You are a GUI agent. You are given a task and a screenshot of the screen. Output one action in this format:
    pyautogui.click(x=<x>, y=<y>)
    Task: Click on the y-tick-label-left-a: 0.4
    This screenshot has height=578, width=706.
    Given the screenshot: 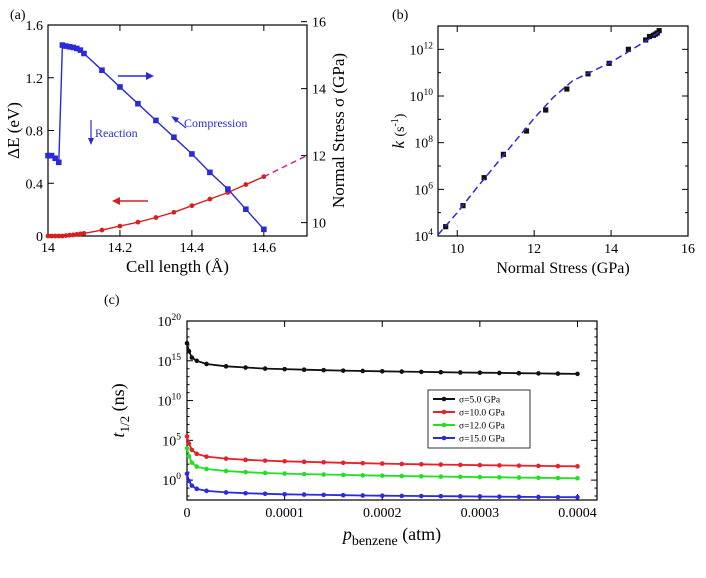 What is the action you would take?
    pyautogui.click(x=35, y=184)
    